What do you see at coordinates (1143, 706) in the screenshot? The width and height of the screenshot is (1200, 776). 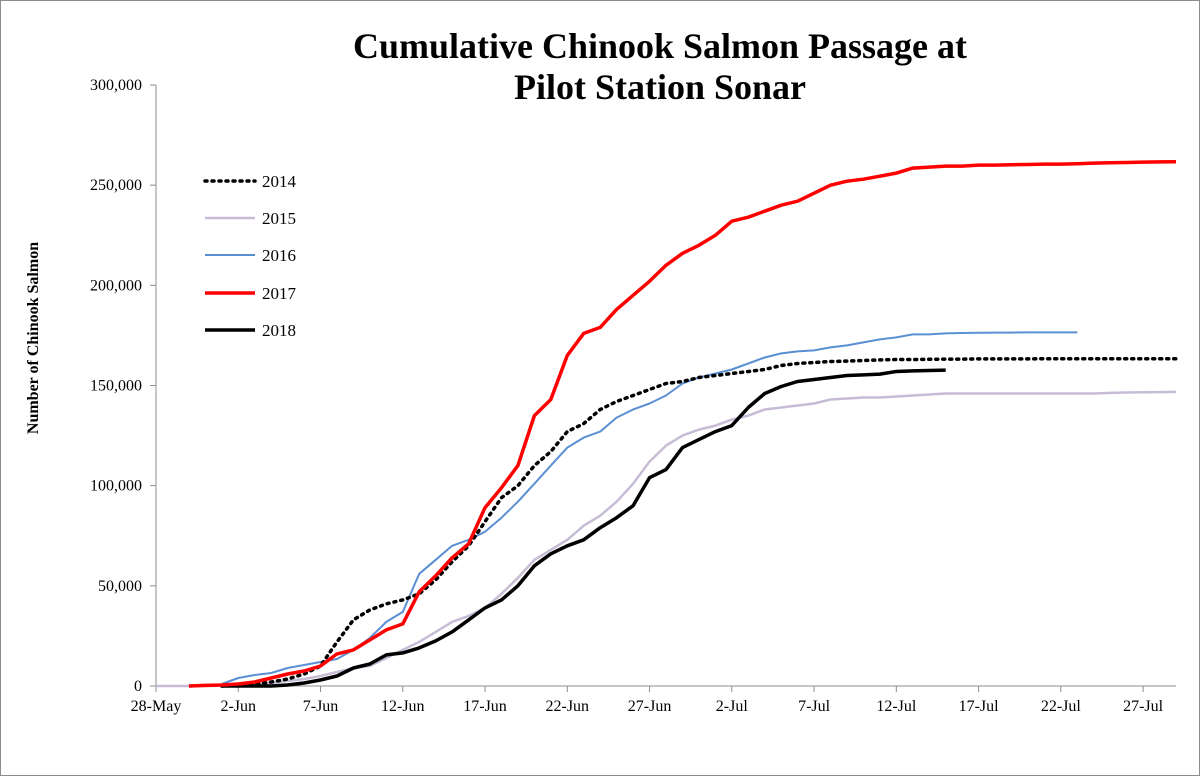 I see `x-tick-label: 27-Jul` at bounding box center [1143, 706].